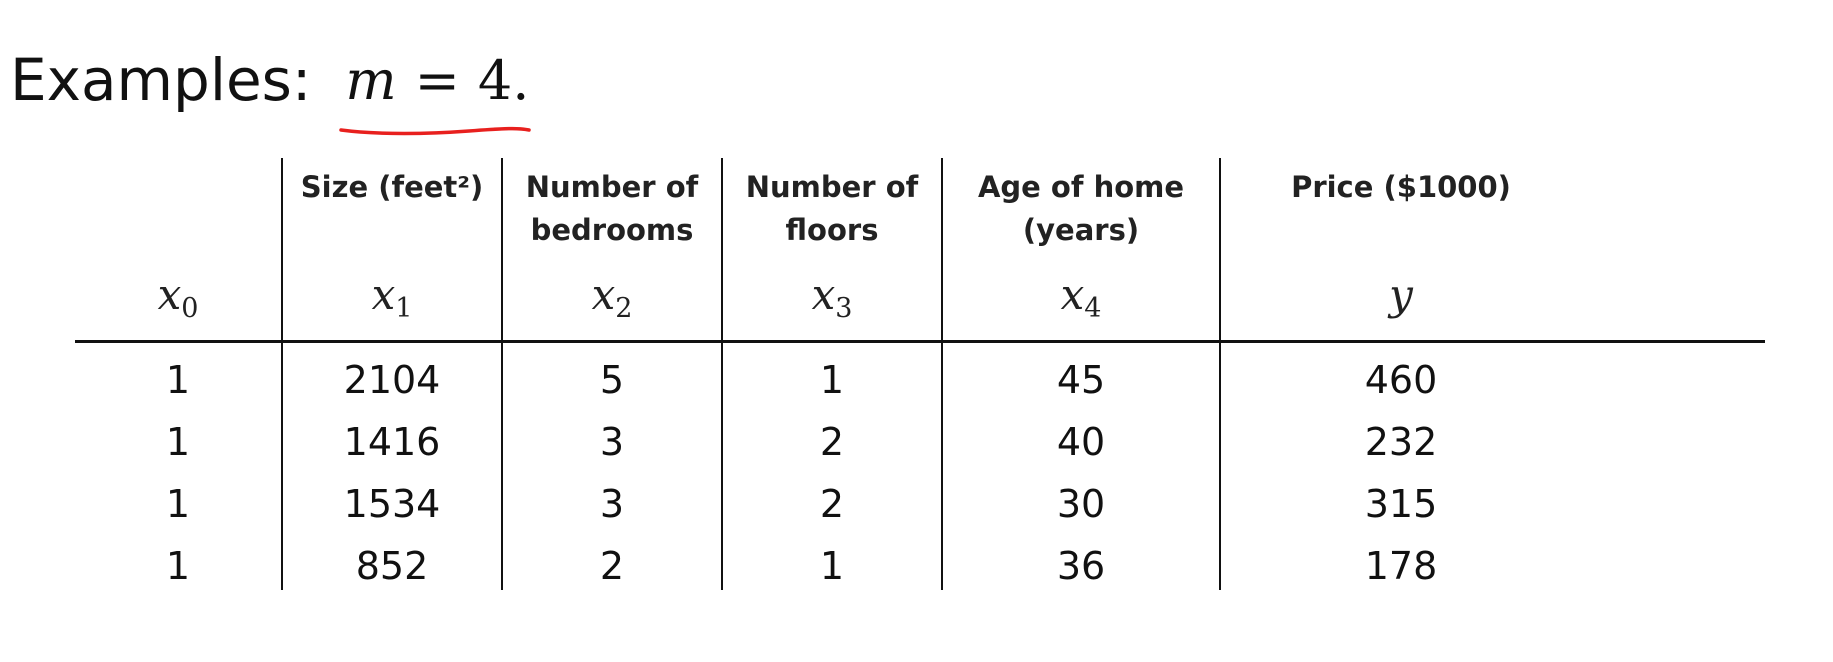 The image size is (1833, 662). Describe the element at coordinates (161, 80) in the screenshot. I see `examples-label: Examples:` at that location.